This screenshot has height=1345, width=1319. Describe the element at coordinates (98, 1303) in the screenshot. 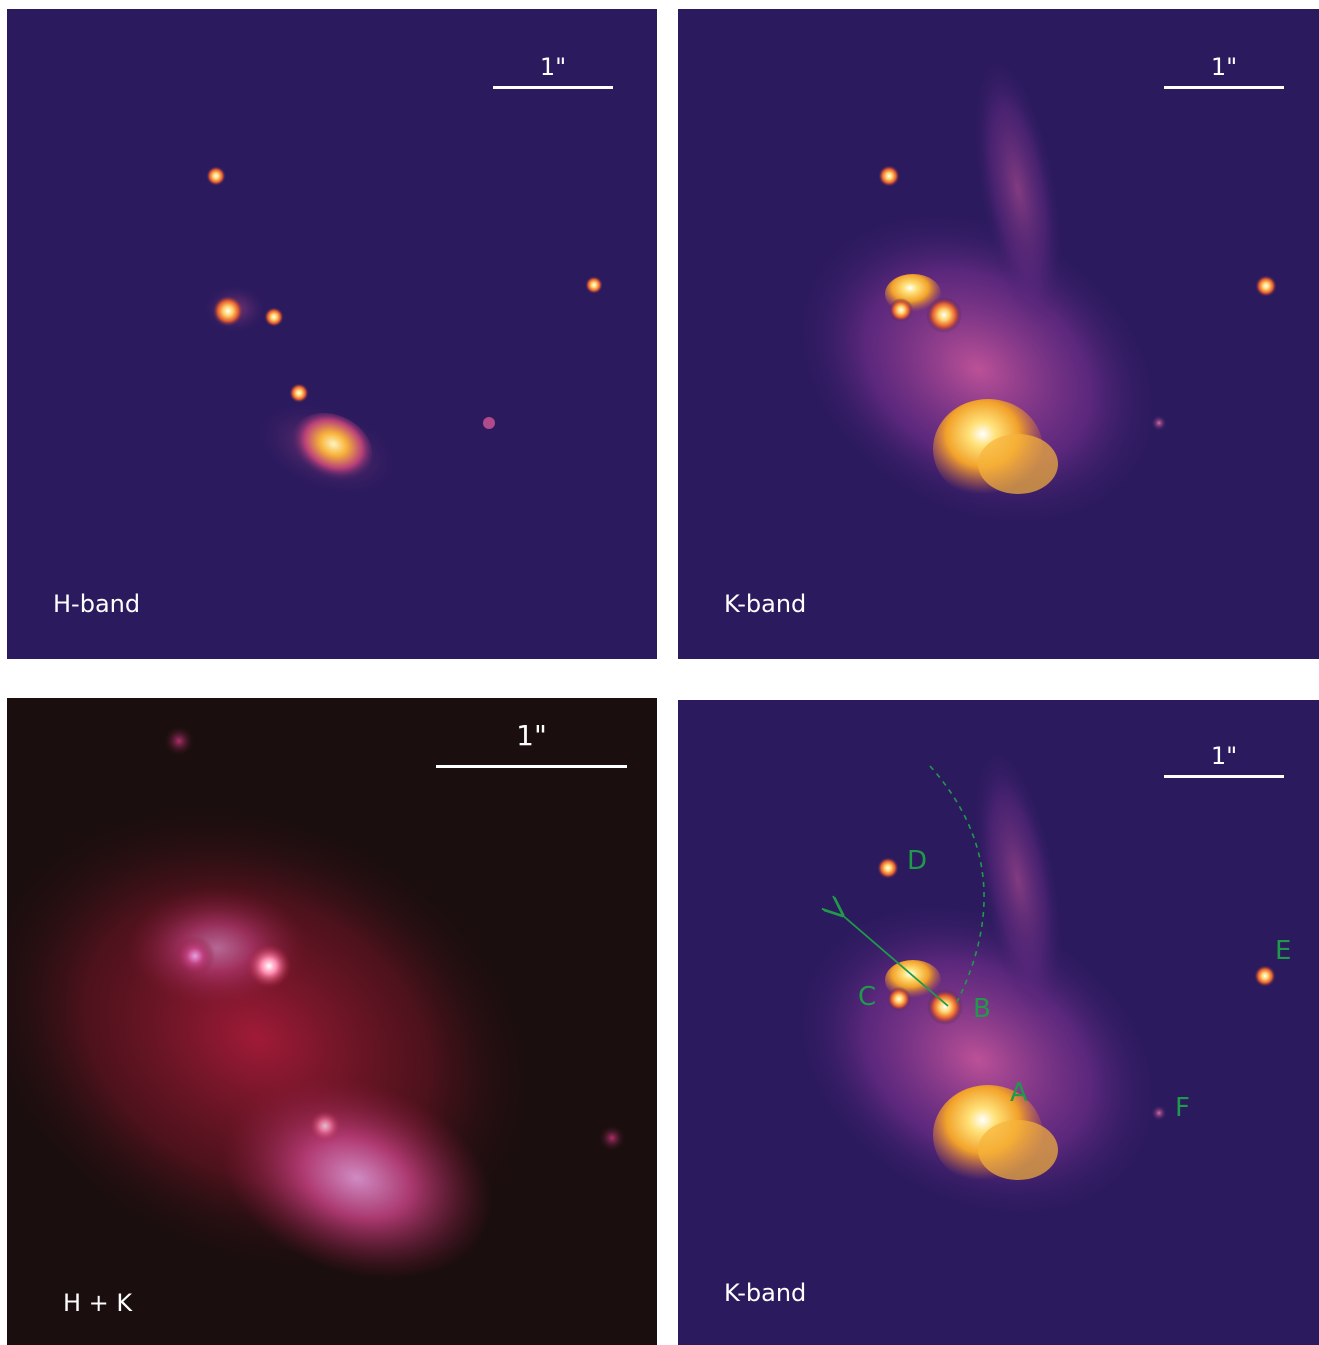

I see `band-label: H + K` at that location.